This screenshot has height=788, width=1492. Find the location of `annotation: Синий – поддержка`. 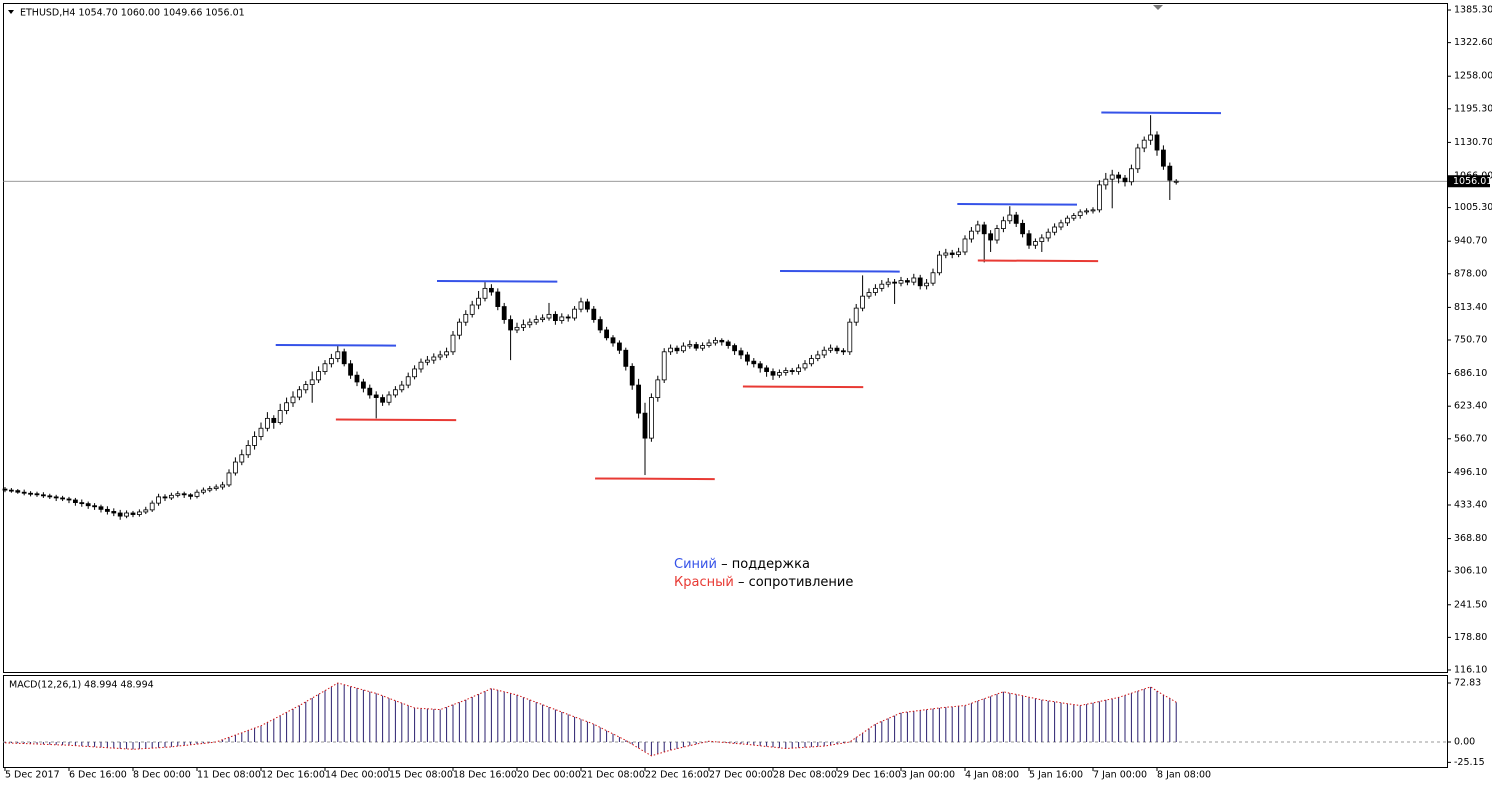

annotation: Синий – поддержка is located at coordinates (742, 564).